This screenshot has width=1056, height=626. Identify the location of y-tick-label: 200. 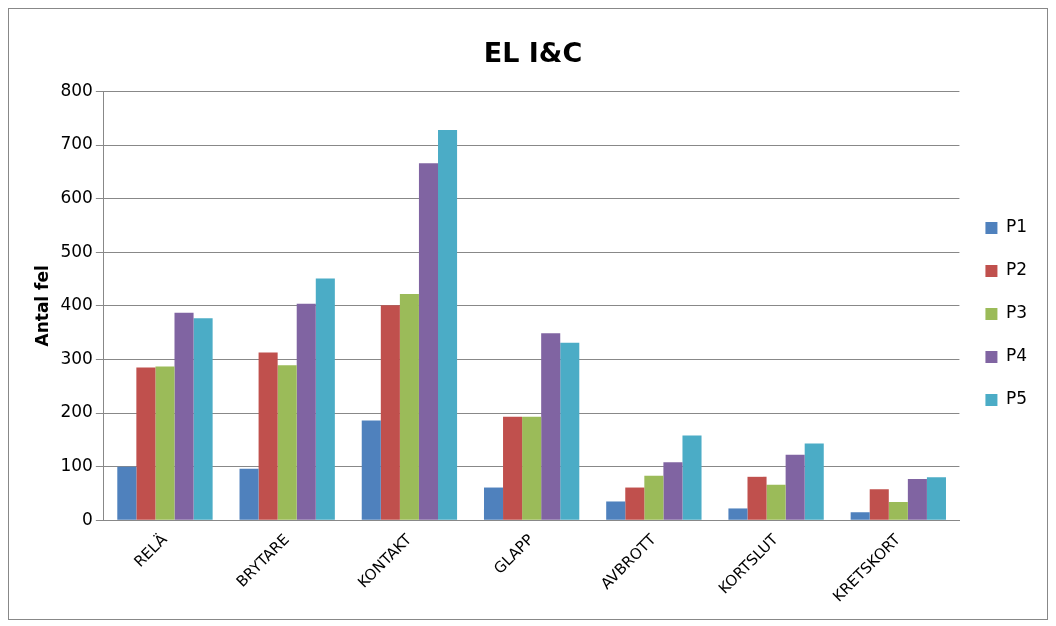
(76, 411).